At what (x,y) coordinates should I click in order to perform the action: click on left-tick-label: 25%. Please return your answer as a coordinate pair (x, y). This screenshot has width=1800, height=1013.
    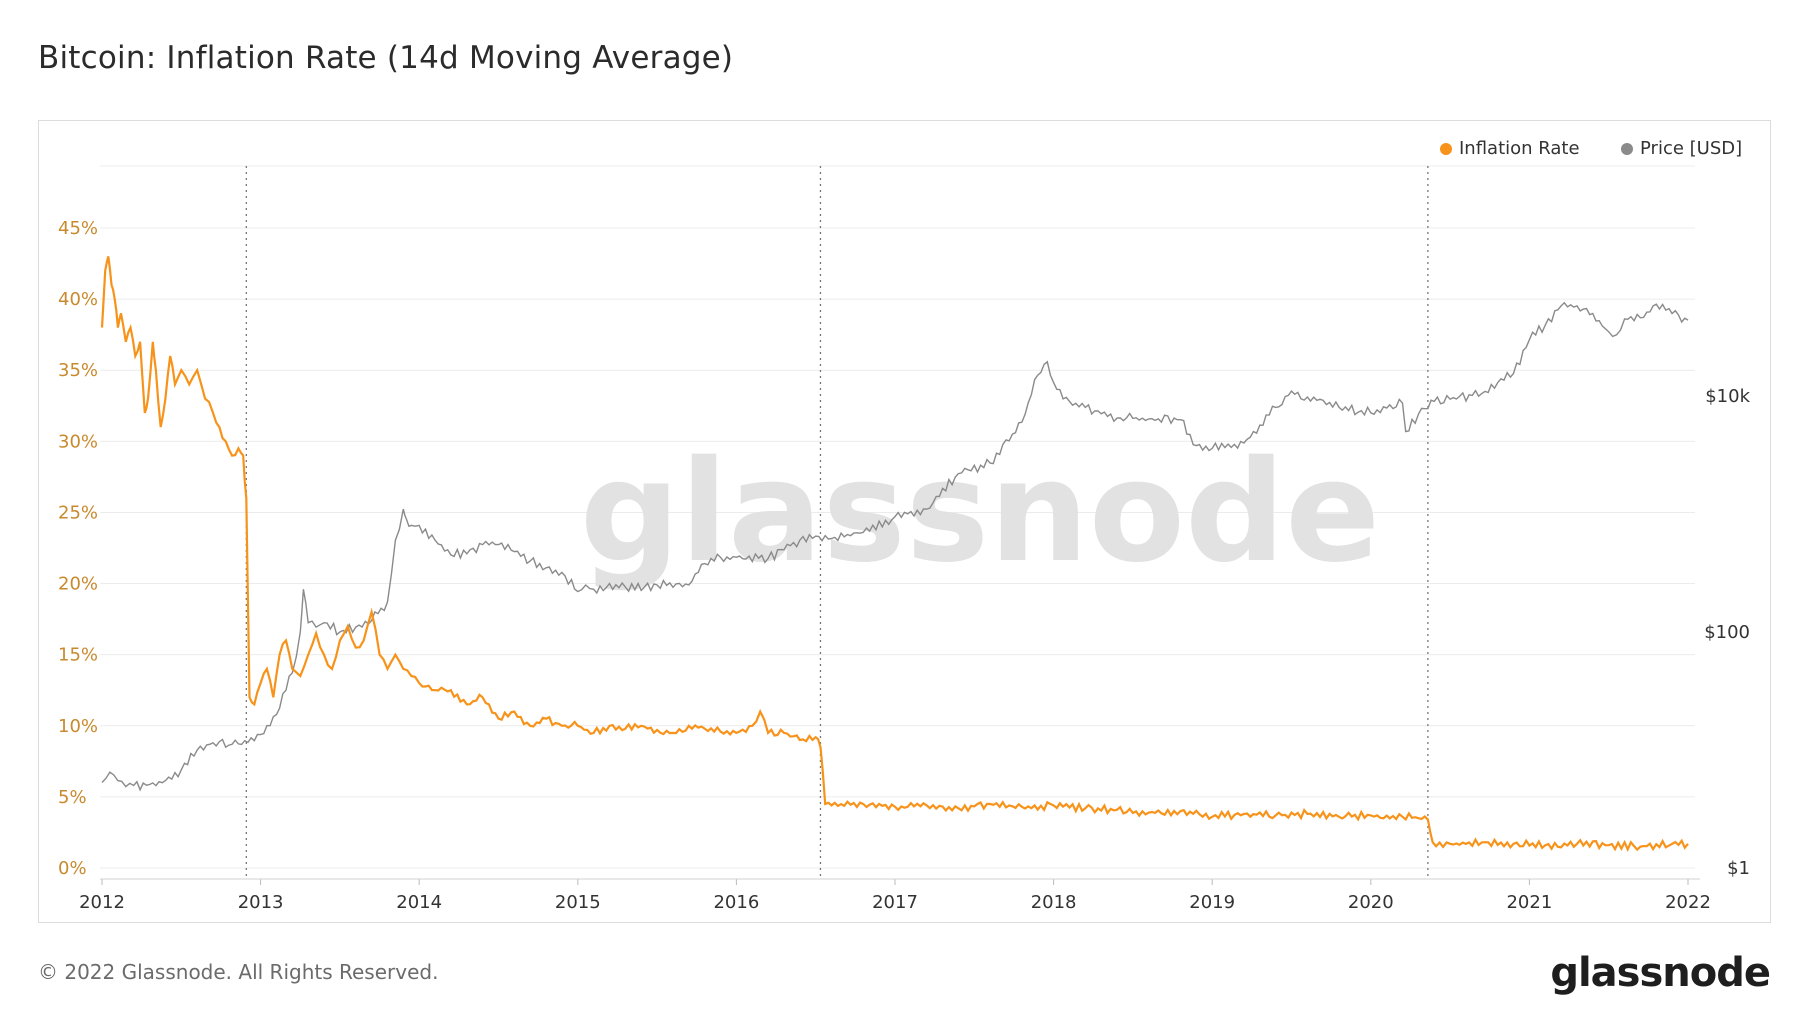
    Looking at the image, I should click on (78, 512).